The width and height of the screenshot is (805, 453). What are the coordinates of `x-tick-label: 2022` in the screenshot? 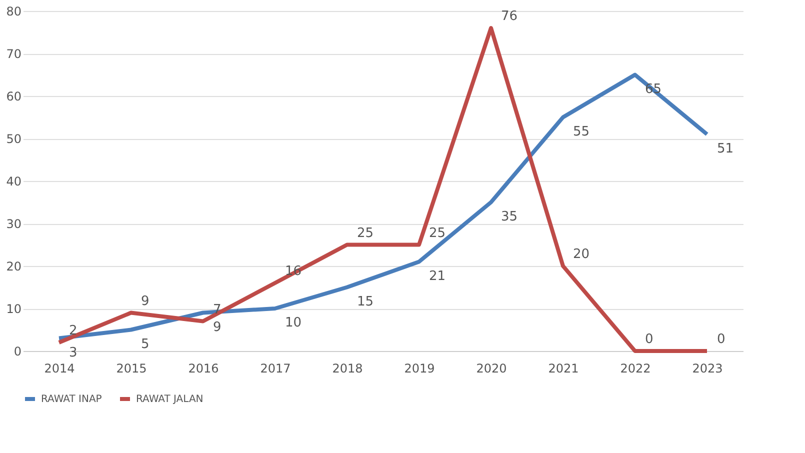 It's located at (635, 369).